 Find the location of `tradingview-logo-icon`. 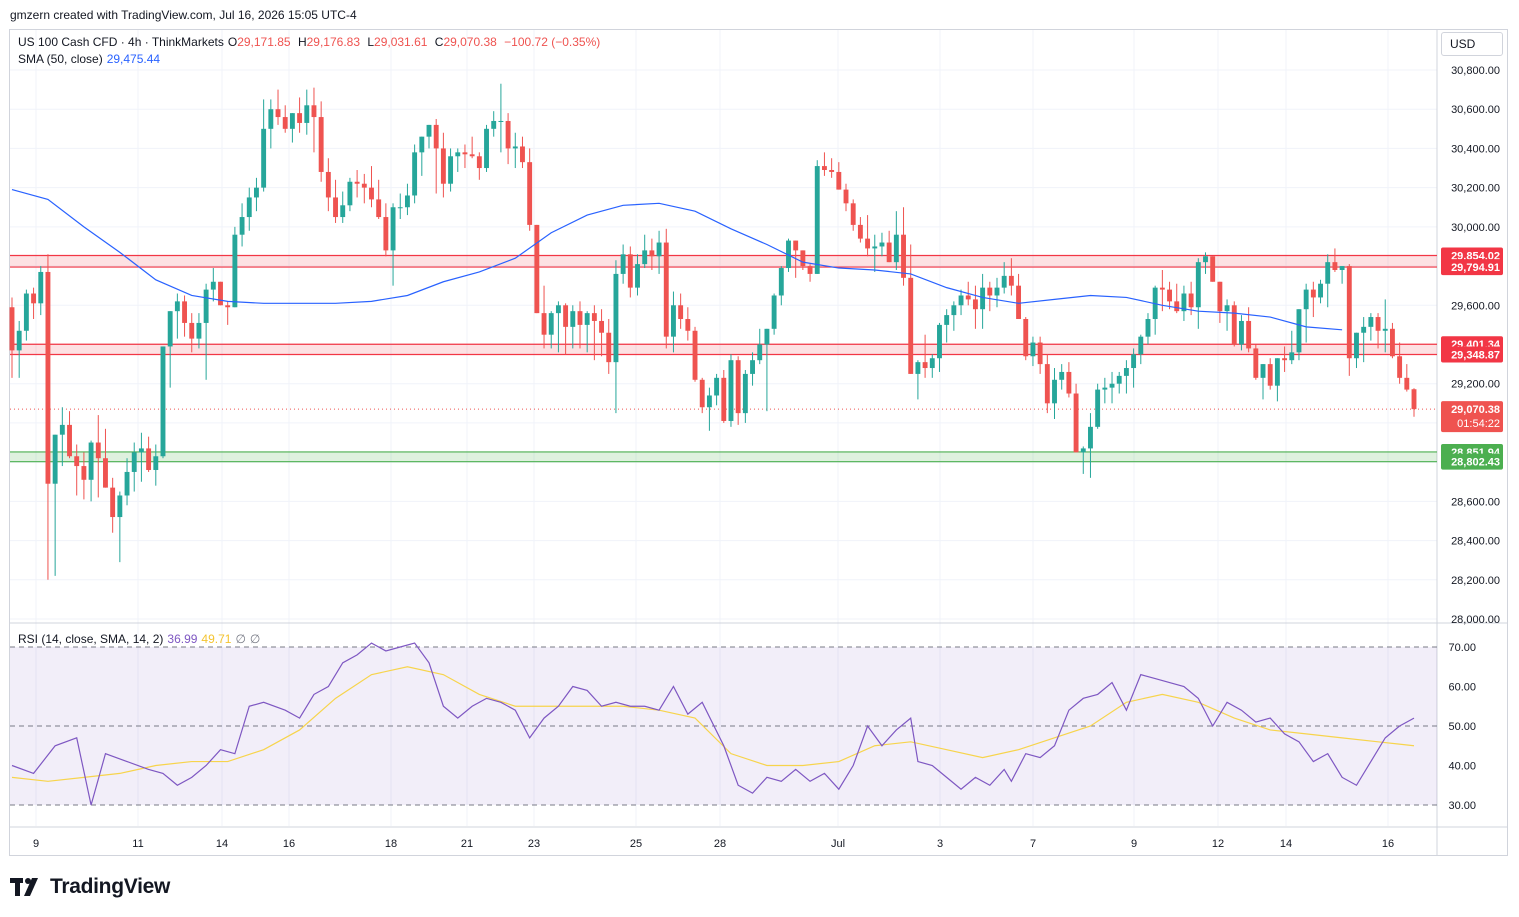

tradingview-logo-icon is located at coordinates (24, 887).